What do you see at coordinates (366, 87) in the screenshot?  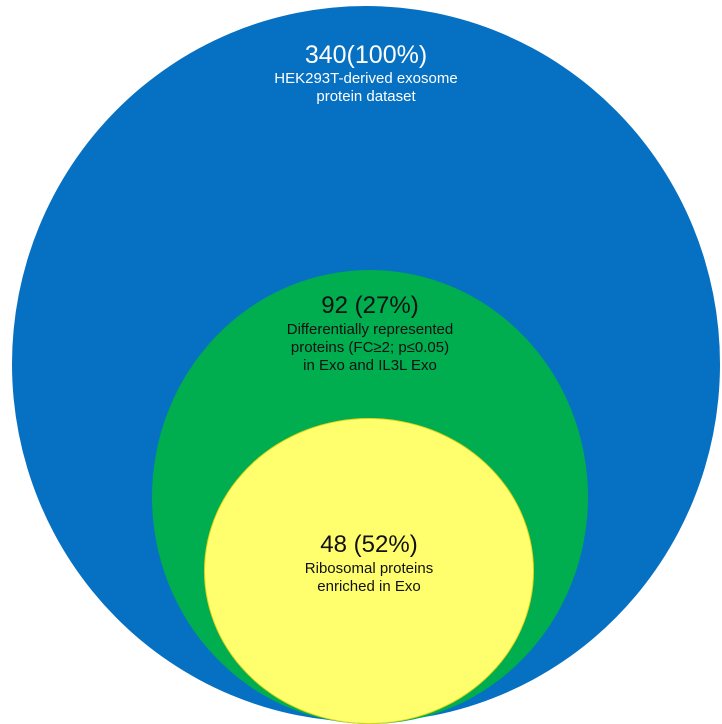 I see `outer-circle-description: HEK293T-derived exosome protein dataset` at bounding box center [366, 87].